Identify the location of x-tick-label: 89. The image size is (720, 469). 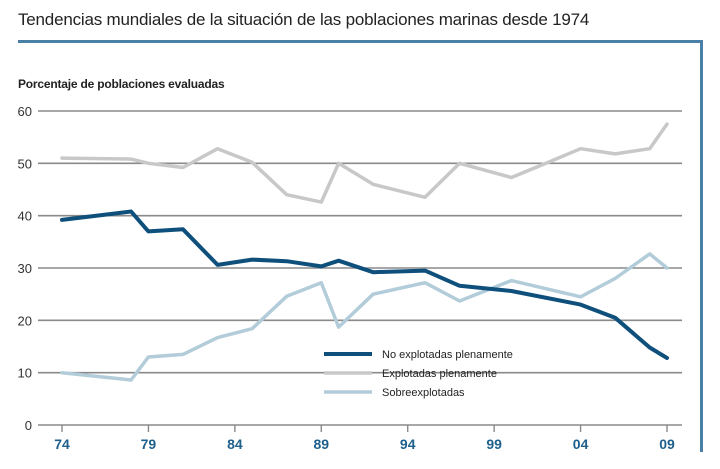
(321, 444).